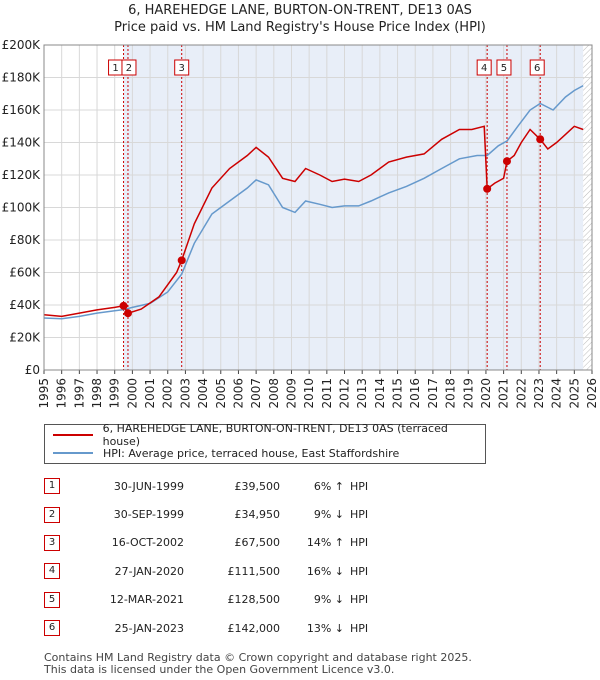 This screenshot has height=680, width=600. What do you see at coordinates (22, 78) in the screenshot?
I see `y-tick-label: £180K` at bounding box center [22, 78].